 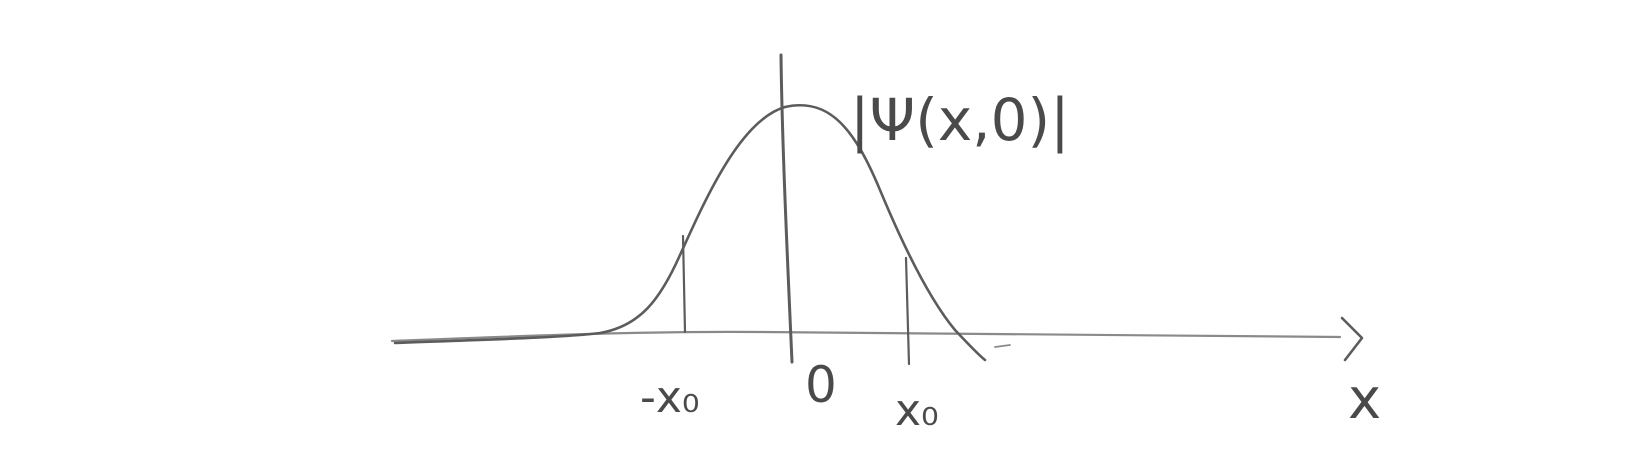 What do you see at coordinates (684, 284) in the screenshot?
I see `left-marker-line` at bounding box center [684, 284].